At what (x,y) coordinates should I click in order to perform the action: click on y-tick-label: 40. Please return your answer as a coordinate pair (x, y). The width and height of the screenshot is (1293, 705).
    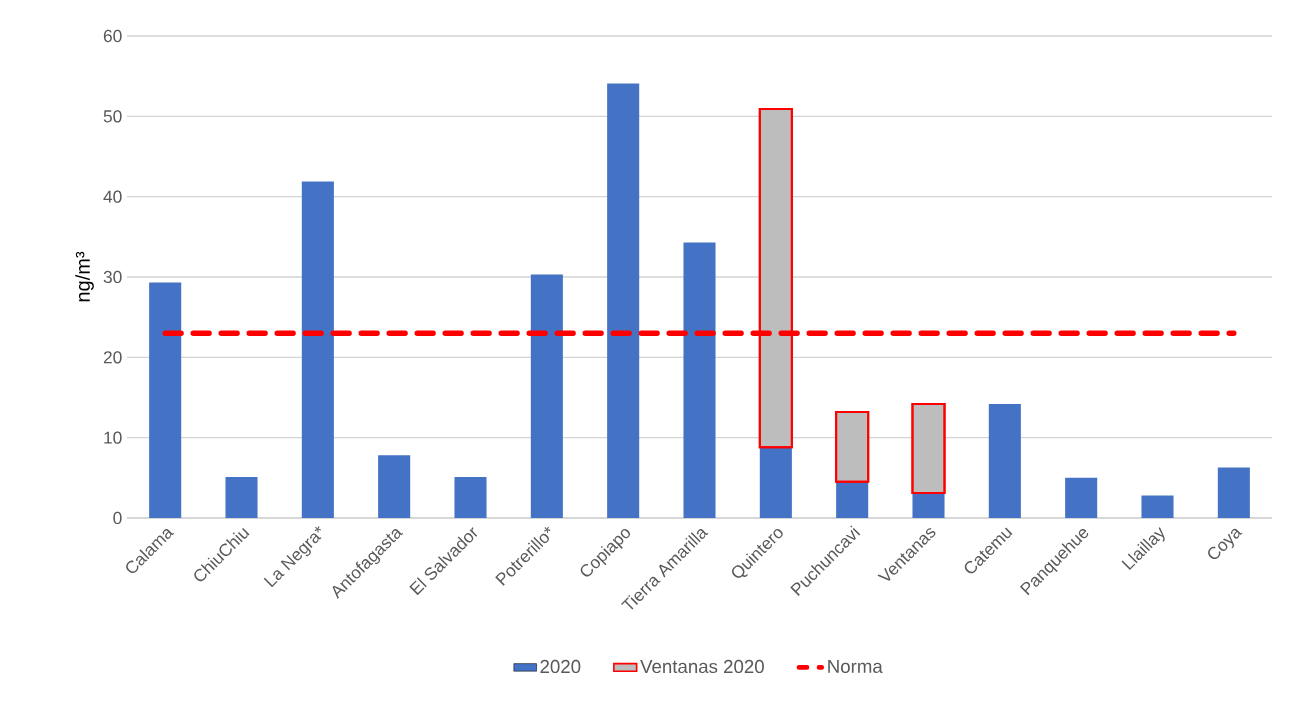
    Looking at the image, I should click on (112, 196).